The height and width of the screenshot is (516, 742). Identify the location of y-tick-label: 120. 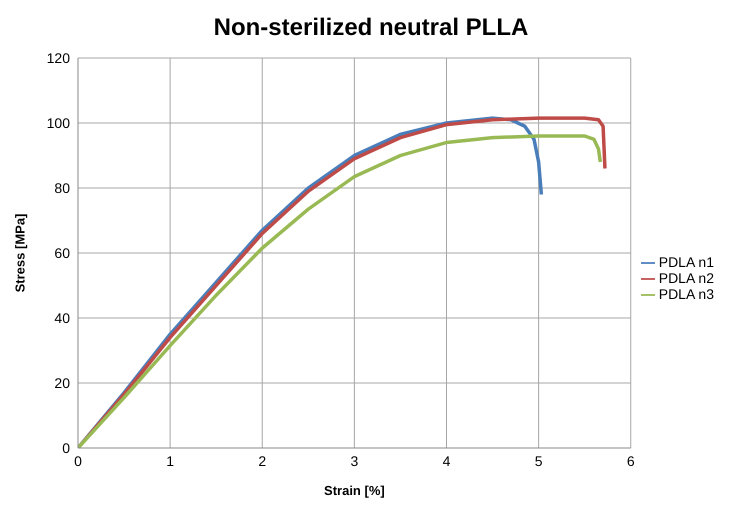
(58, 58).